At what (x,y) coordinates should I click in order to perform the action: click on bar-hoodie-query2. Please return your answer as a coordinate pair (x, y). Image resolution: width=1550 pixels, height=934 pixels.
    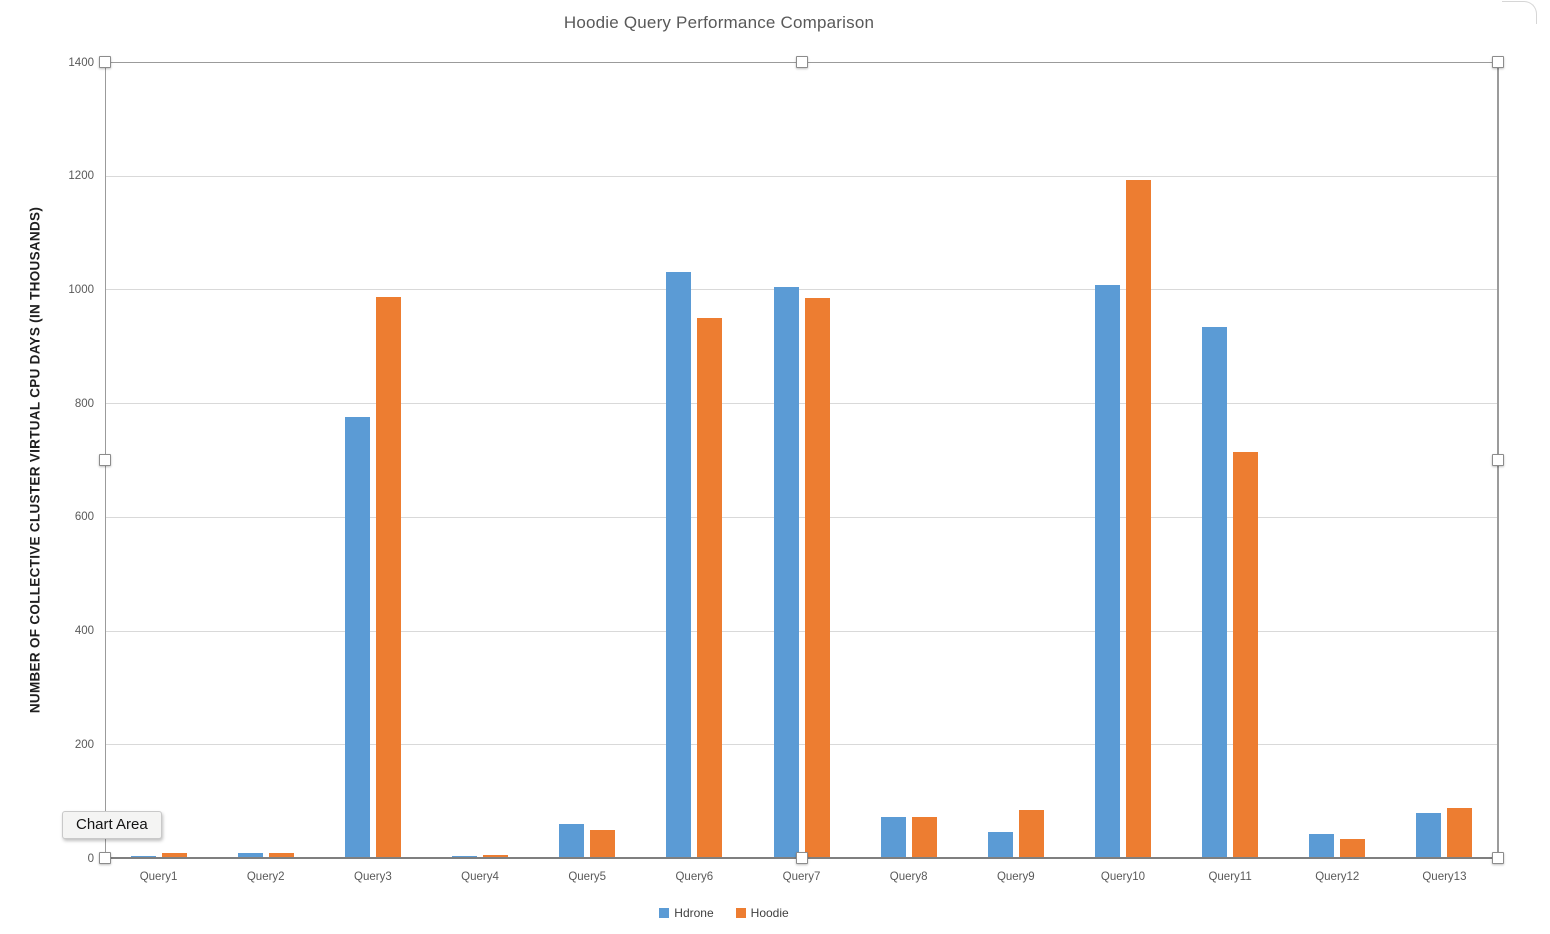
    Looking at the image, I should click on (281, 855).